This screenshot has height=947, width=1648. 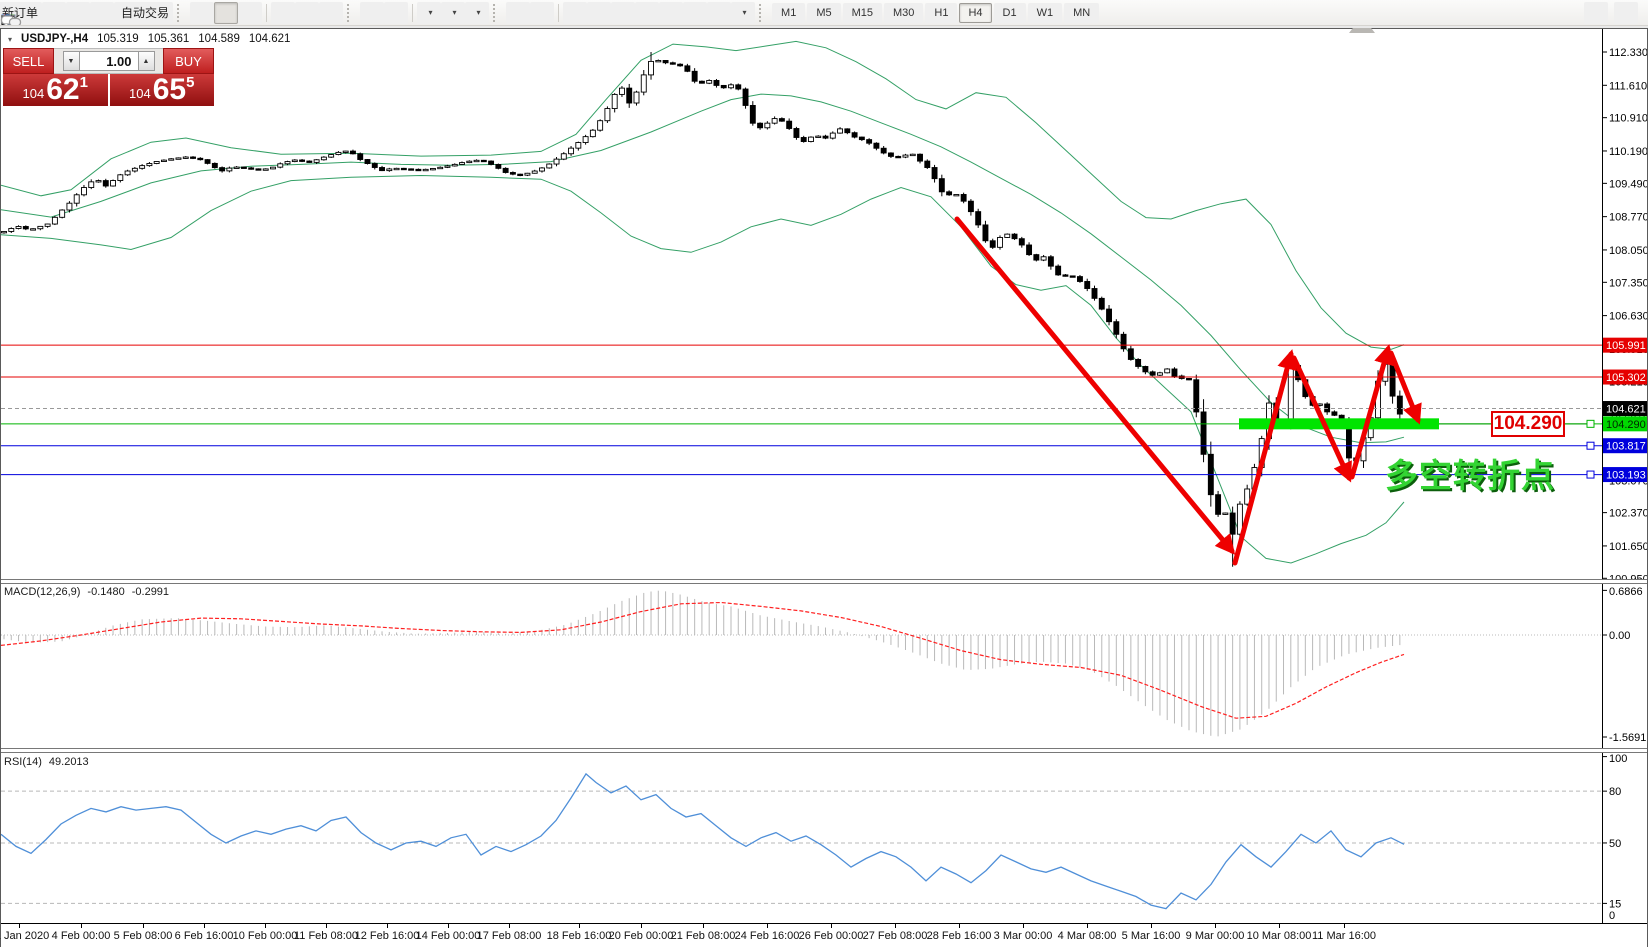 I want to click on price-tick-label: 106.630, so click(x=1628, y=317).